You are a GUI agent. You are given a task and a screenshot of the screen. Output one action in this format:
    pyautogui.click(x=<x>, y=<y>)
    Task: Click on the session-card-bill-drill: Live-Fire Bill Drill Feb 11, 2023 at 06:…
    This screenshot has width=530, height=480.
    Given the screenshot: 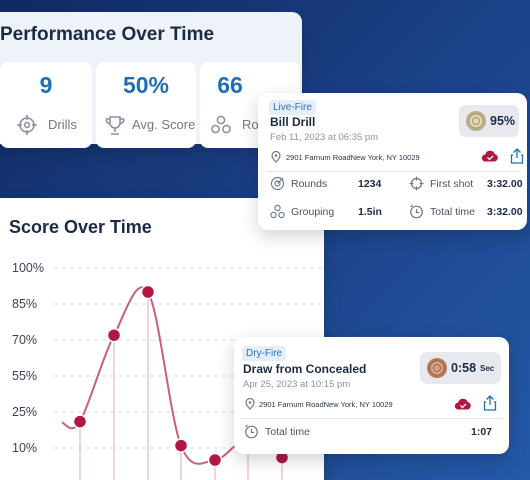 What is the action you would take?
    pyautogui.click(x=392, y=161)
    